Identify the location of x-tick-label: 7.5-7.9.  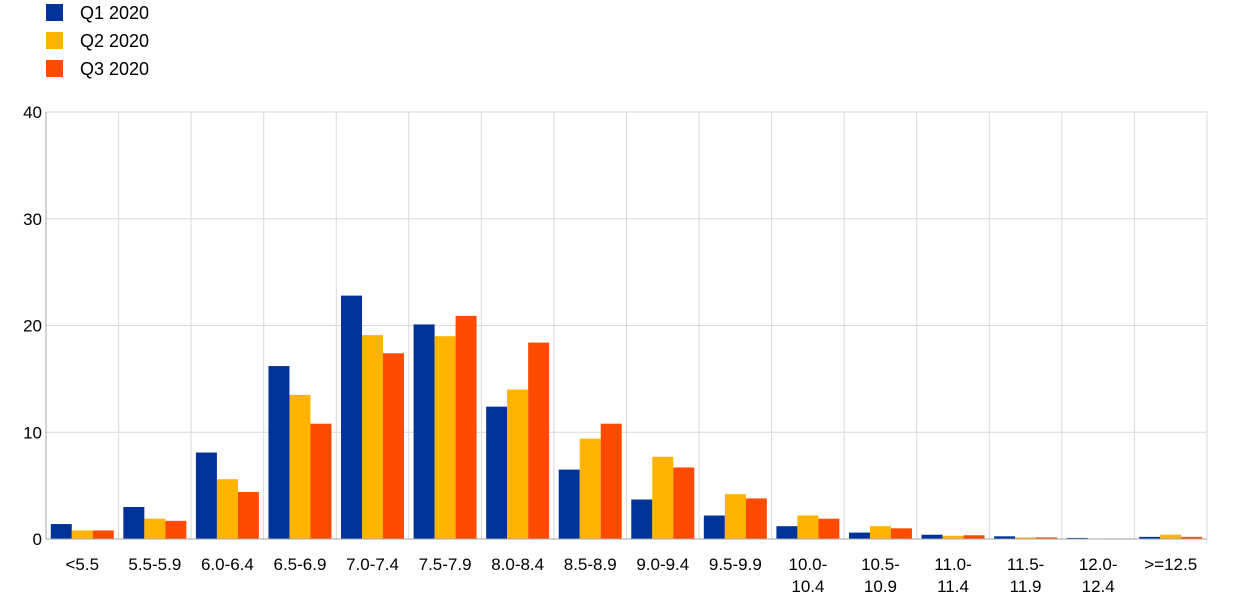
(445, 564).